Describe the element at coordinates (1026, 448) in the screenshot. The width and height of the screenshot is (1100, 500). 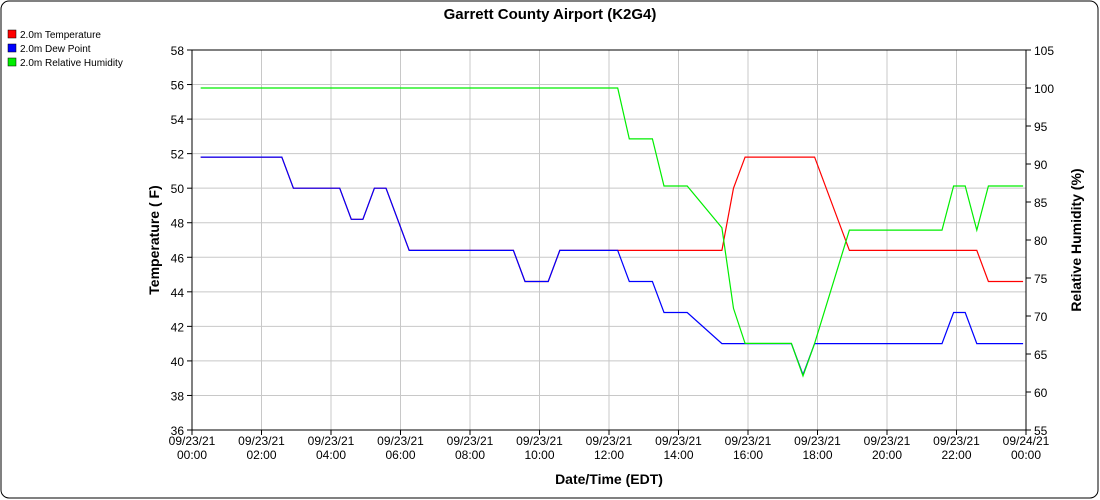
I see `x-tick-label: 09/24/21 00:00` at that location.